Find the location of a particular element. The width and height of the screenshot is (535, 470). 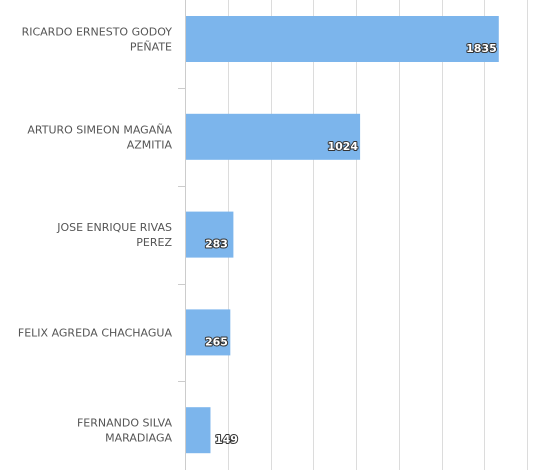

category-label-line: RICARDO ERNESTO GODOY is located at coordinates (97, 32).